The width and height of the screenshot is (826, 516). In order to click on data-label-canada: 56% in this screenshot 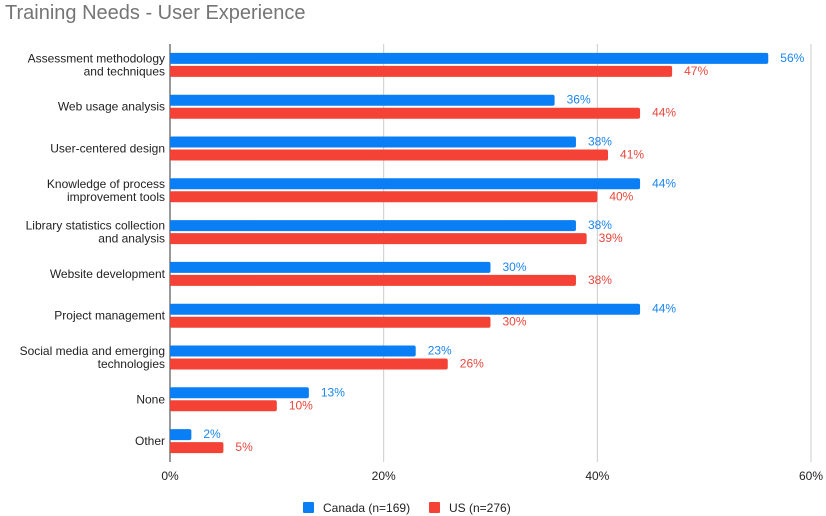, I will do `click(792, 58)`.